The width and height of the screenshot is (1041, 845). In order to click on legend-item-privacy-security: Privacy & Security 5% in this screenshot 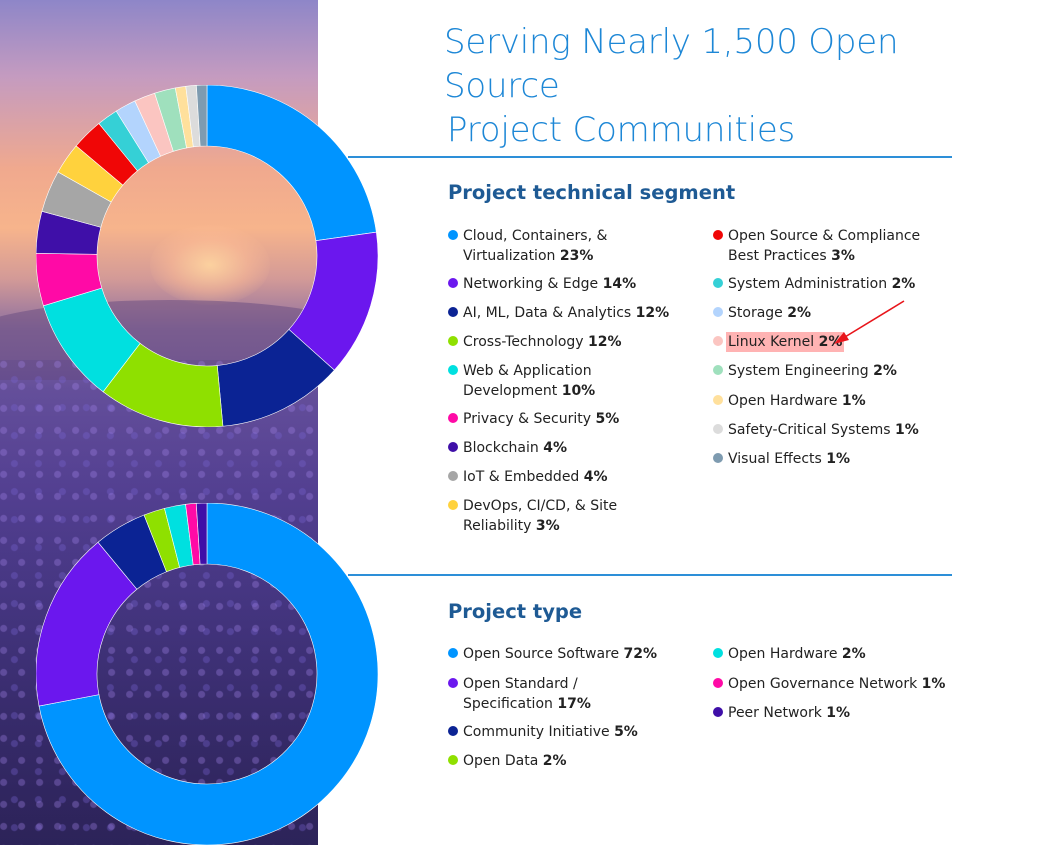, I will do `click(533, 419)`.